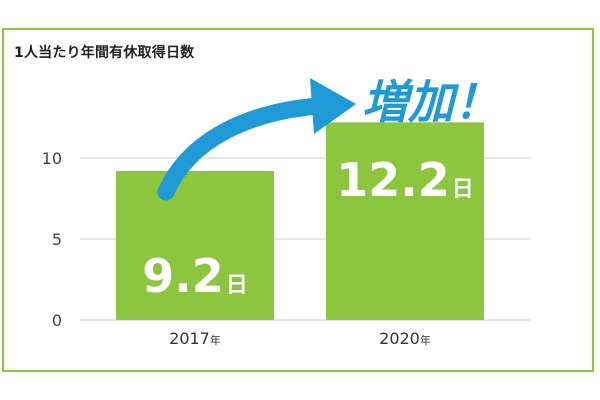 The height and width of the screenshot is (400, 600). I want to click on x-tick-label: 2017年, so click(195, 338).